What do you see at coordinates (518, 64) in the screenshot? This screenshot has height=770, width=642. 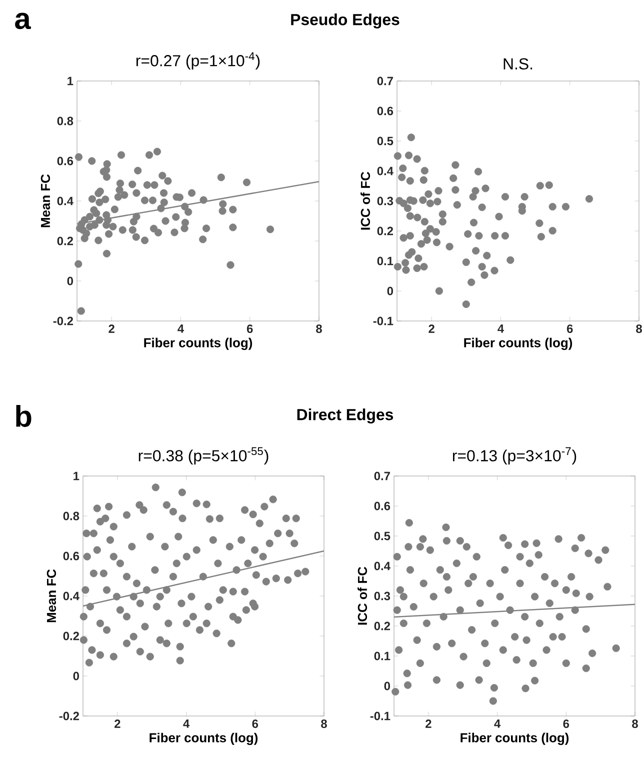 I see `chart-title: N.S.` at bounding box center [518, 64].